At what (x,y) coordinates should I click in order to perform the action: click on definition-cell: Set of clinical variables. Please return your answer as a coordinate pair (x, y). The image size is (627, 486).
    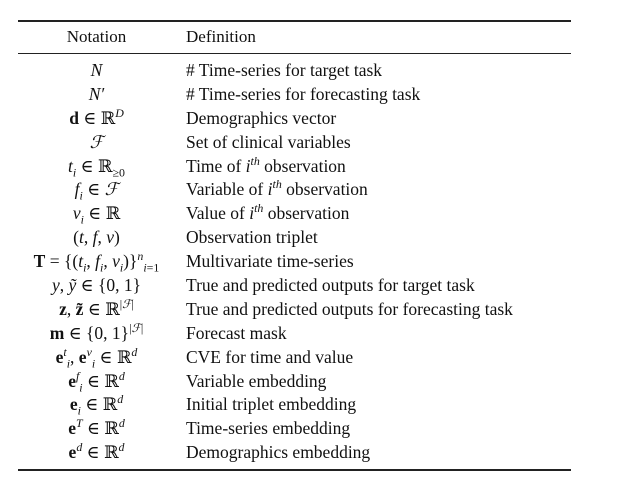
    Looking at the image, I should click on (268, 142).